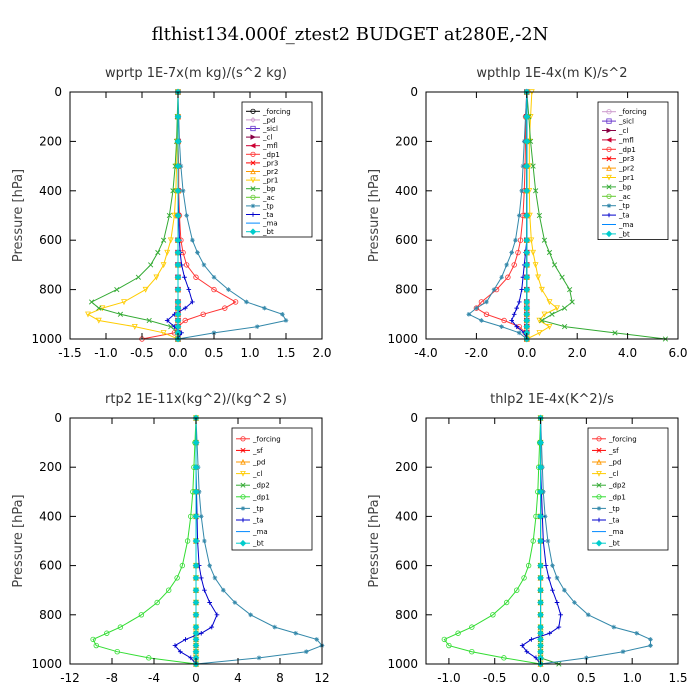 The image size is (700, 700). What do you see at coordinates (551, 73) in the screenshot?
I see `panel-title: wpthlp 1E-4x(m K)/s^2` at bounding box center [551, 73].